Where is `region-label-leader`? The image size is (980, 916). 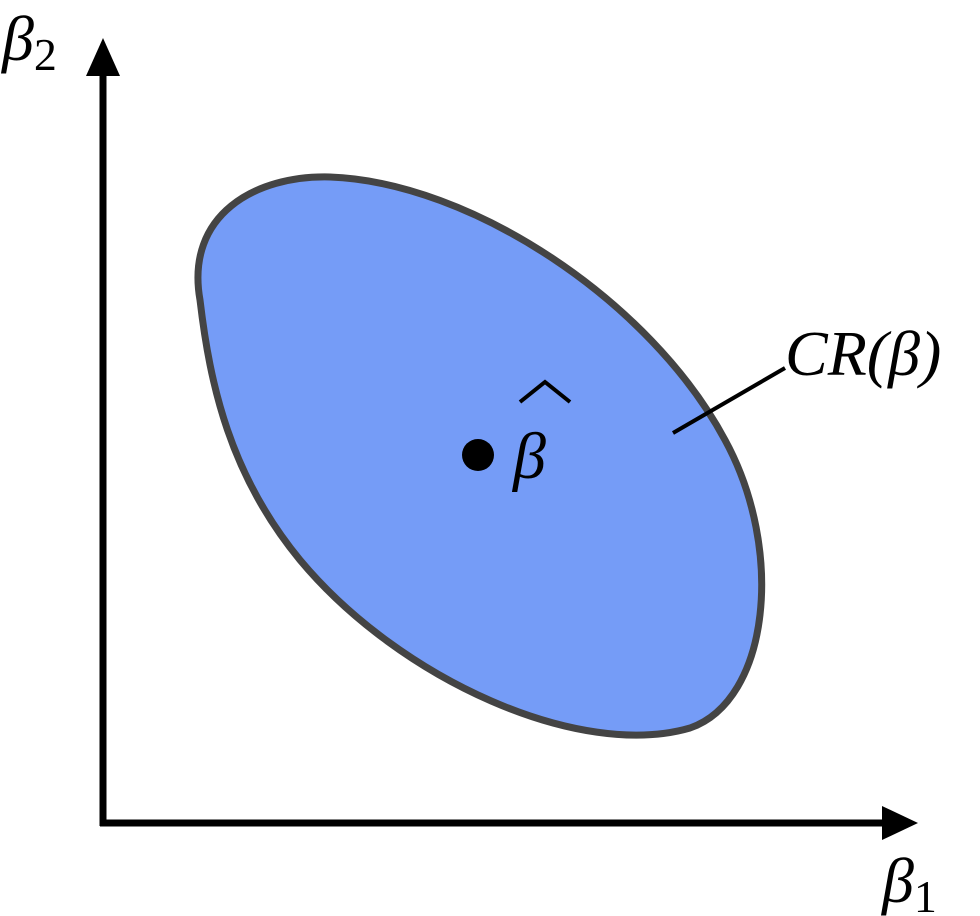
region-label-leader is located at coordinates (729, 400).